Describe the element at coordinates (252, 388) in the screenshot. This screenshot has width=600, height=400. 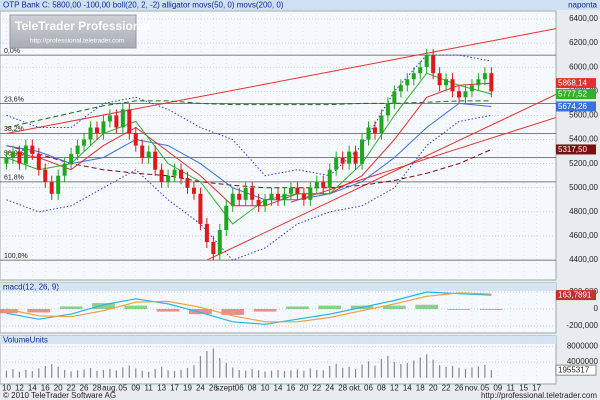
I see `x-tick-label: 08` at that location.